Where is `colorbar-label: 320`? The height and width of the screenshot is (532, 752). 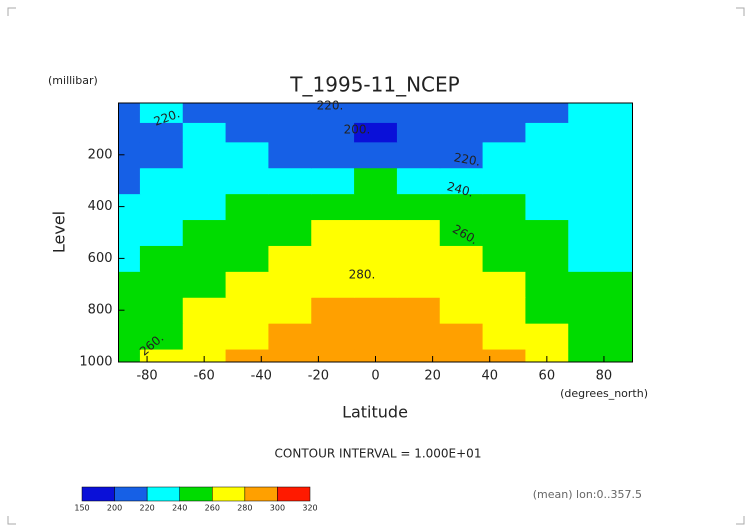 colorbar-label: 320 is located at coordinates (309, 508).